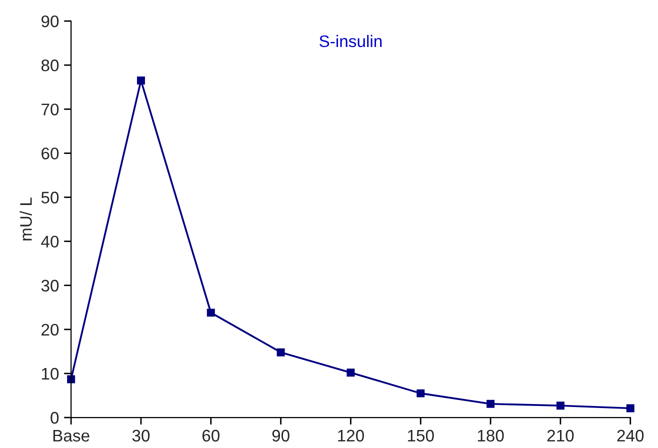 Image resolution: width=658 pixels, height=448 pixels. Describe the element at coordinates (491, 436) in the screenshot. I see `x-tick-label: 180` at that location.